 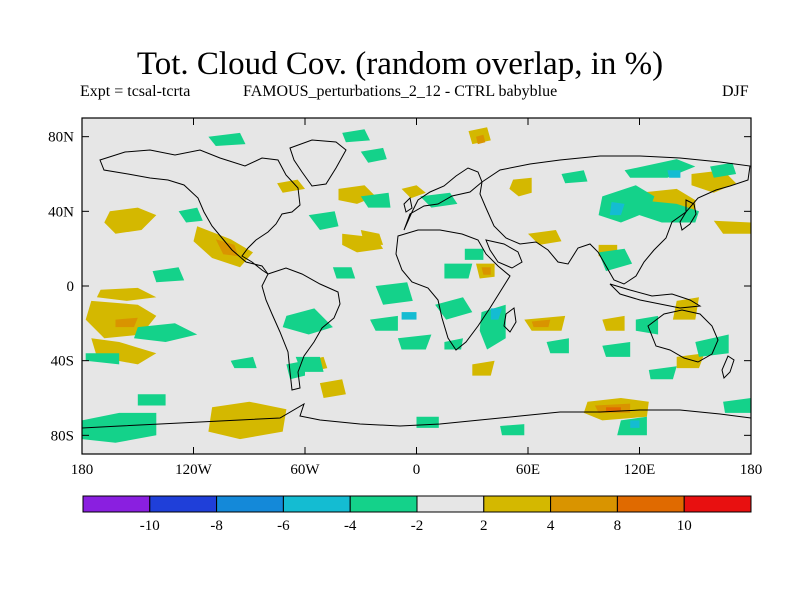 I want to click on lon-tick-label: 120W, so click(x=194, y=470).